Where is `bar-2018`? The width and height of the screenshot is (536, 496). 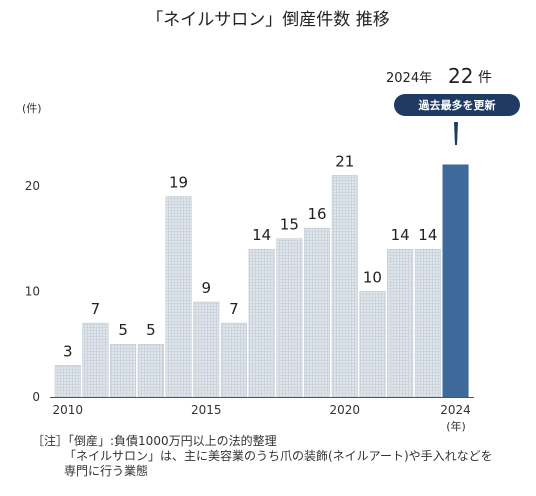 bar-2018 is located at coordinates (289, 318).